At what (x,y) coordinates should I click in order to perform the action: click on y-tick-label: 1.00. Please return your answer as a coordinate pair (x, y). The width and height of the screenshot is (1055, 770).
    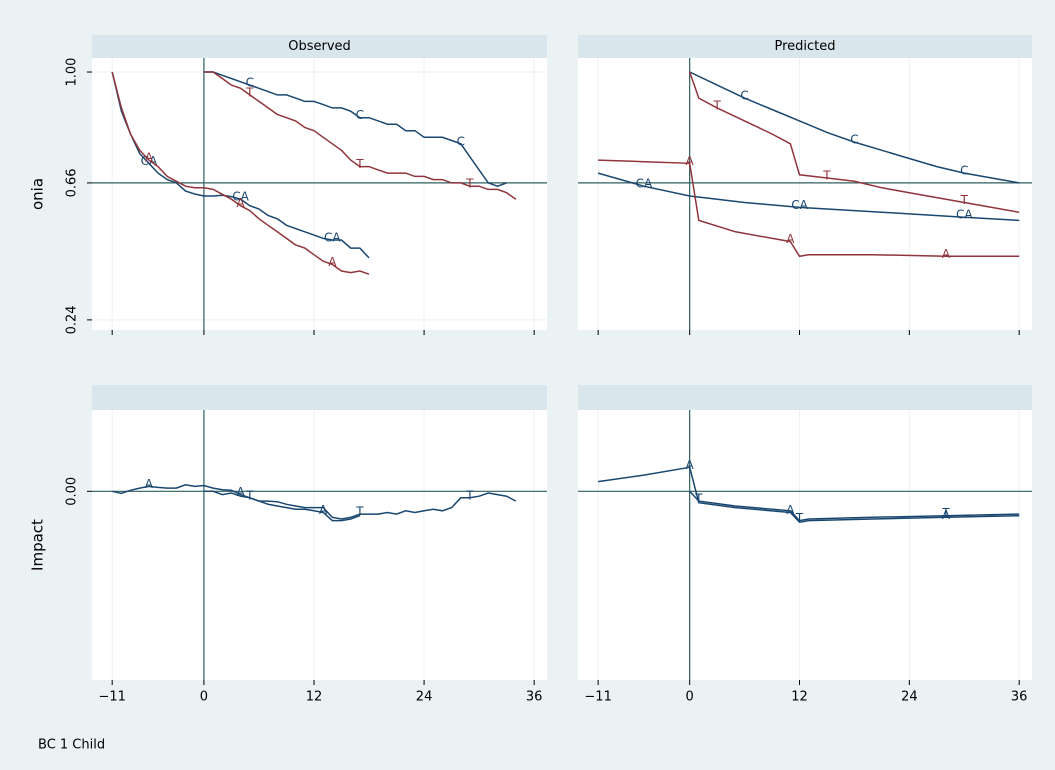
    Looking at the image, I should click on (72, 72).